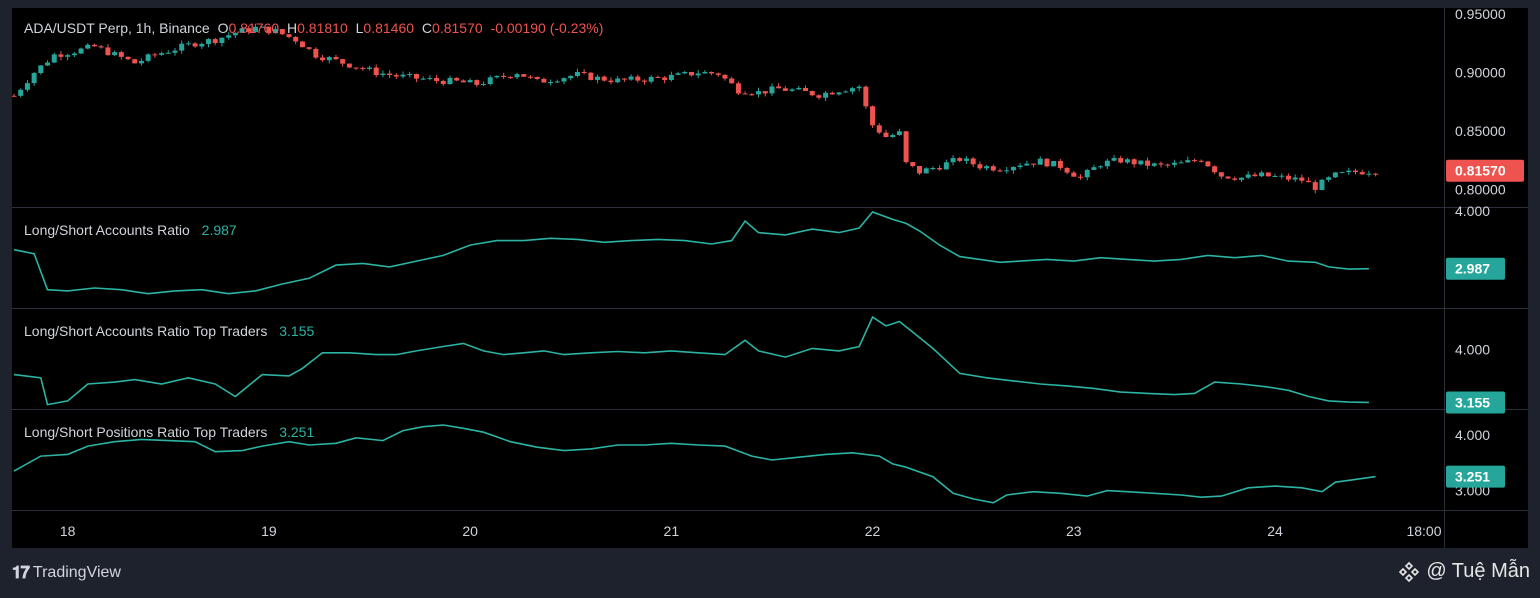 The height and width of the screenshot is (598, 1540). I want to click on tradingview-logo: 𝟏𝟕 TradingView, so click(66, 573).